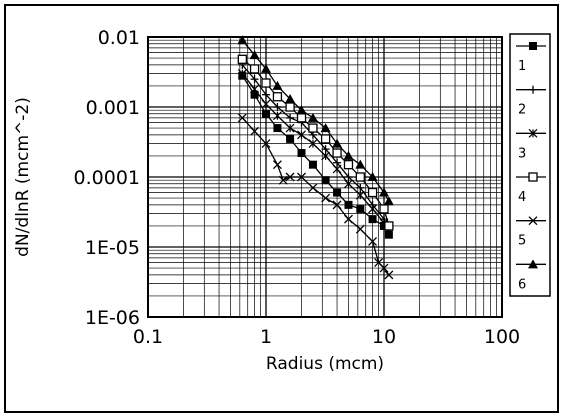 The image size is (565, 419). I want to click on legend-item-5: 5, so click(531, 232).